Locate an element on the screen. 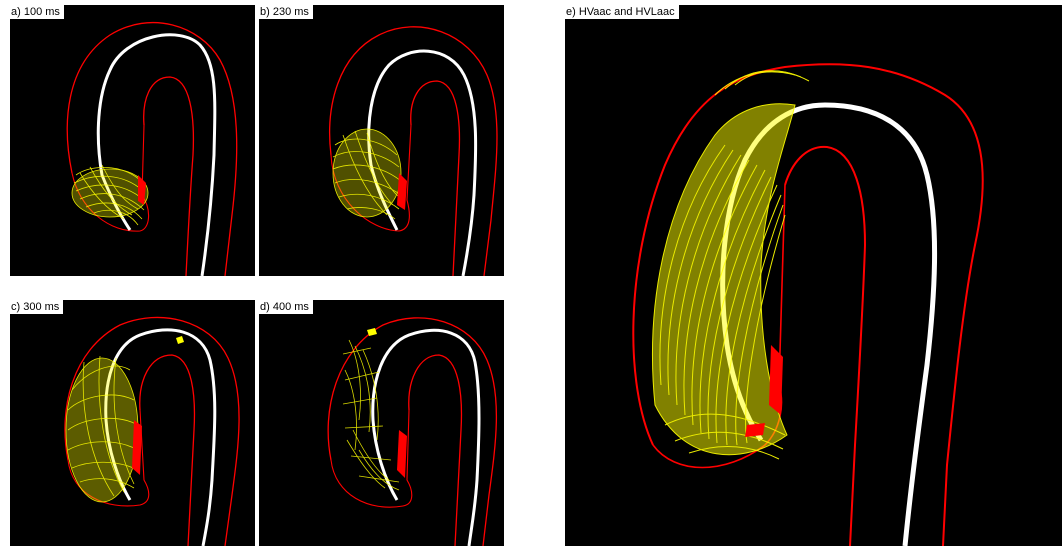  panel-a-100ms: a) 100 ms is located at coordinates (132, 140).